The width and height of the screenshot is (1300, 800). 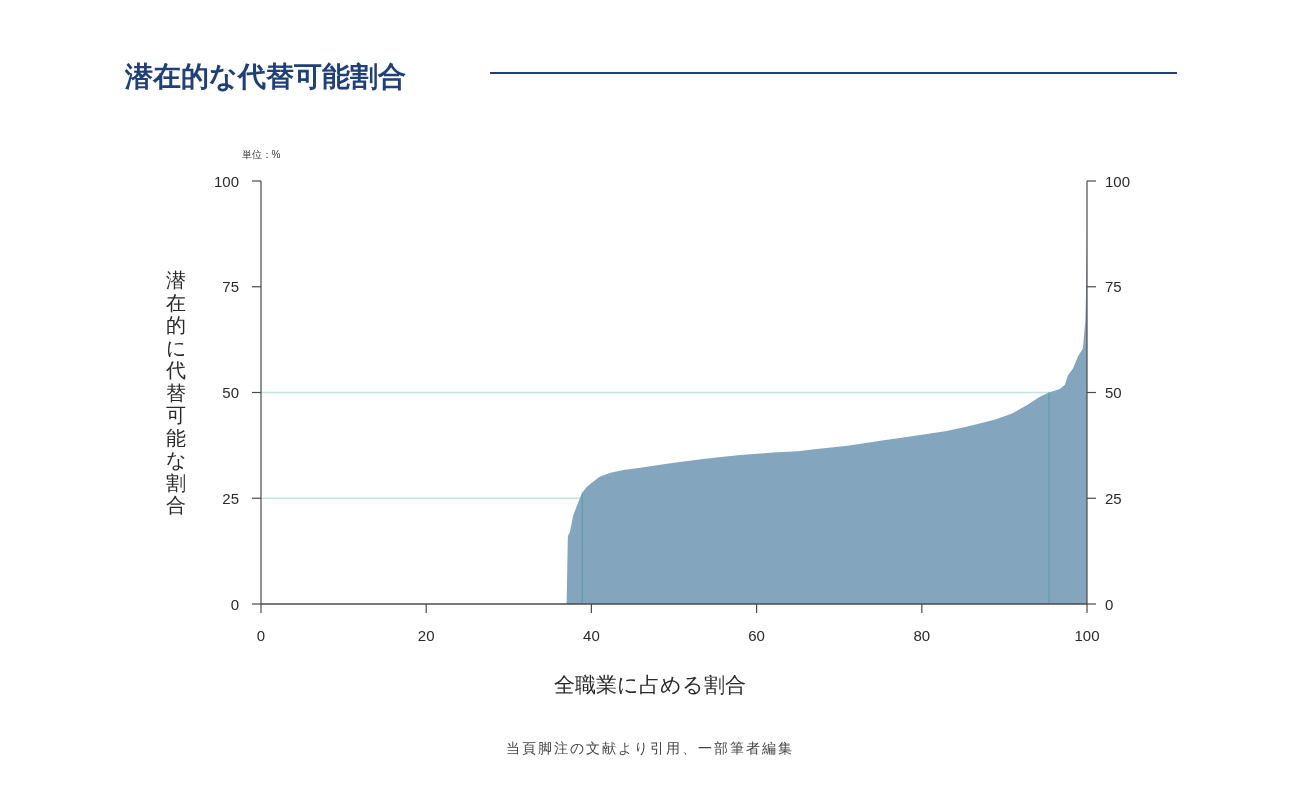 What do you see at coordinates (1113, 287) in the screenshot?
I see `y2-tick-label: 75` at bounding box center [1113, 287].